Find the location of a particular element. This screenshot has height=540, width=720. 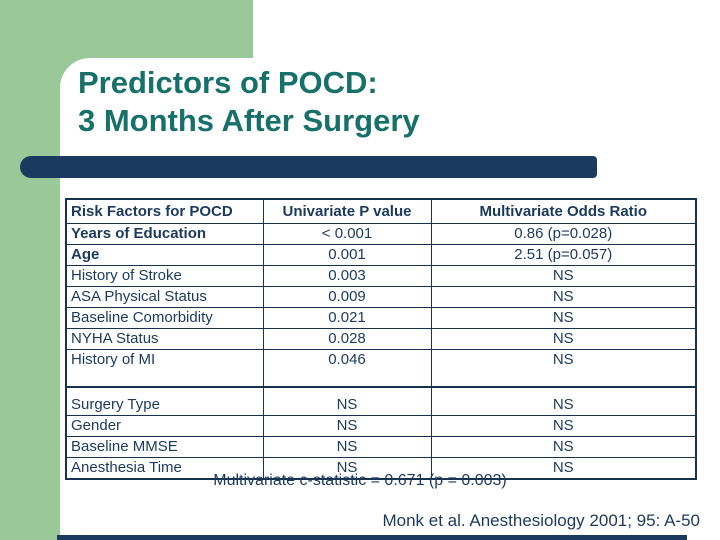

table-cell-p: 0.021 is located at coordinates (347, 317).